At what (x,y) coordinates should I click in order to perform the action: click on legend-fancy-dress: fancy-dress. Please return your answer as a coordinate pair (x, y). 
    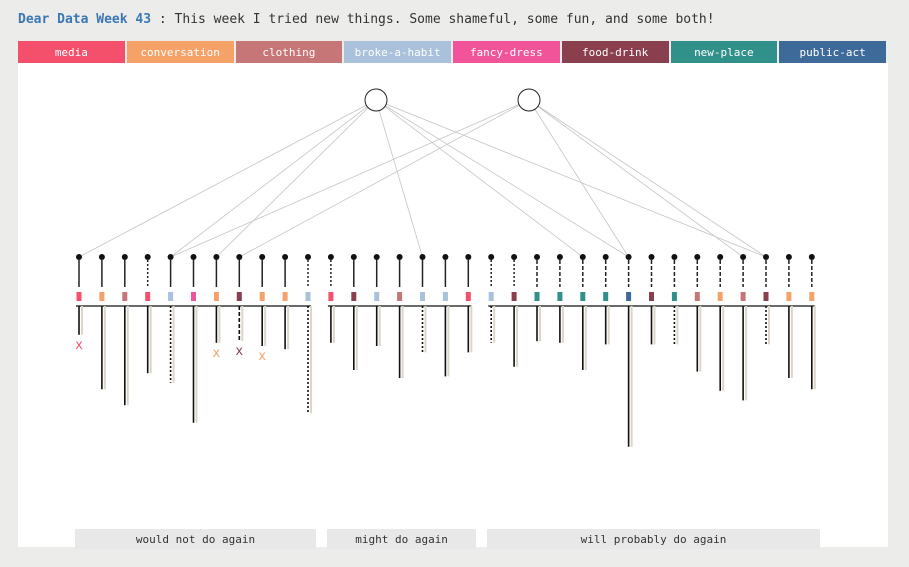
    Looking at the image, I should click on (506, 52).